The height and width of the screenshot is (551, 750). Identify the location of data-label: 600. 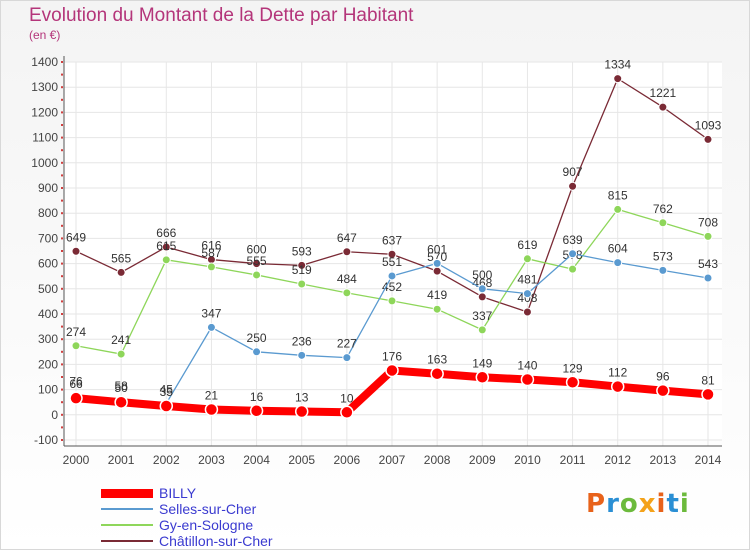
(257, 250).